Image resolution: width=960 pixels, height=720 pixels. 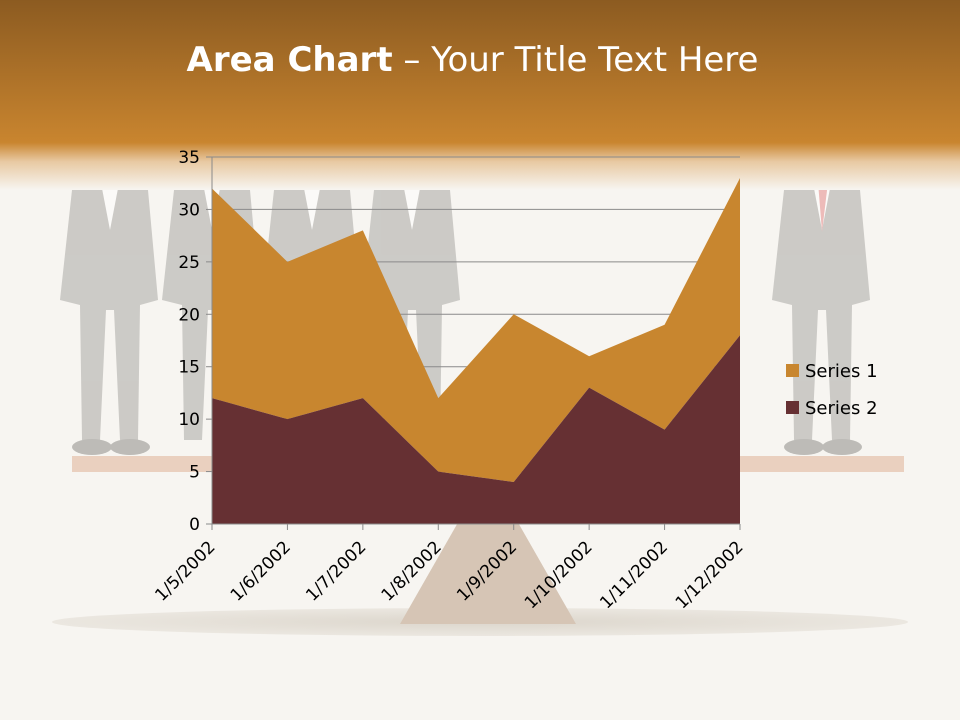 I want to click on x-tick-label: 1/12/2002, so click(x=710, y=575).